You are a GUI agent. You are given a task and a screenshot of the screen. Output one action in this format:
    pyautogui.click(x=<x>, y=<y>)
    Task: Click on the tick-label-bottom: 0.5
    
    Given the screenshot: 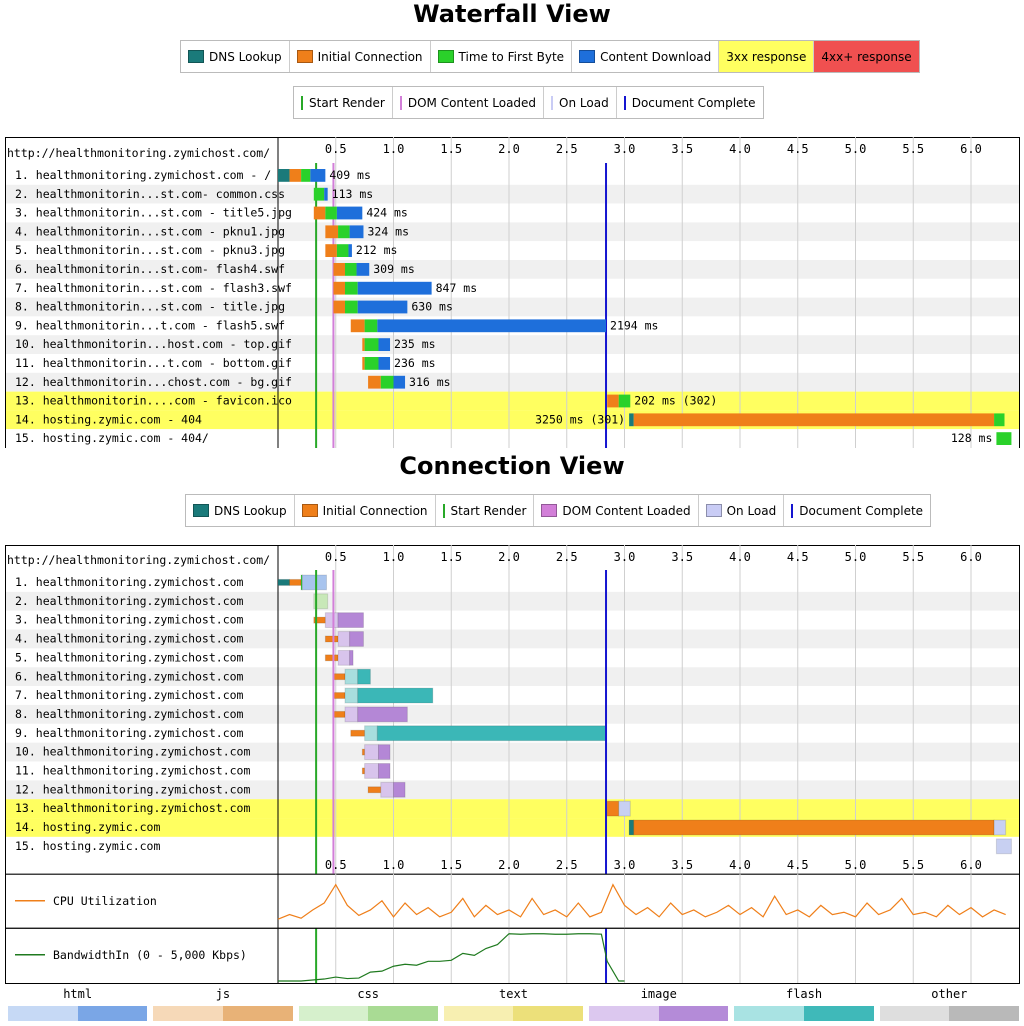 What is the action you would take?
    pyautogui.click(x=336, y=865)
    